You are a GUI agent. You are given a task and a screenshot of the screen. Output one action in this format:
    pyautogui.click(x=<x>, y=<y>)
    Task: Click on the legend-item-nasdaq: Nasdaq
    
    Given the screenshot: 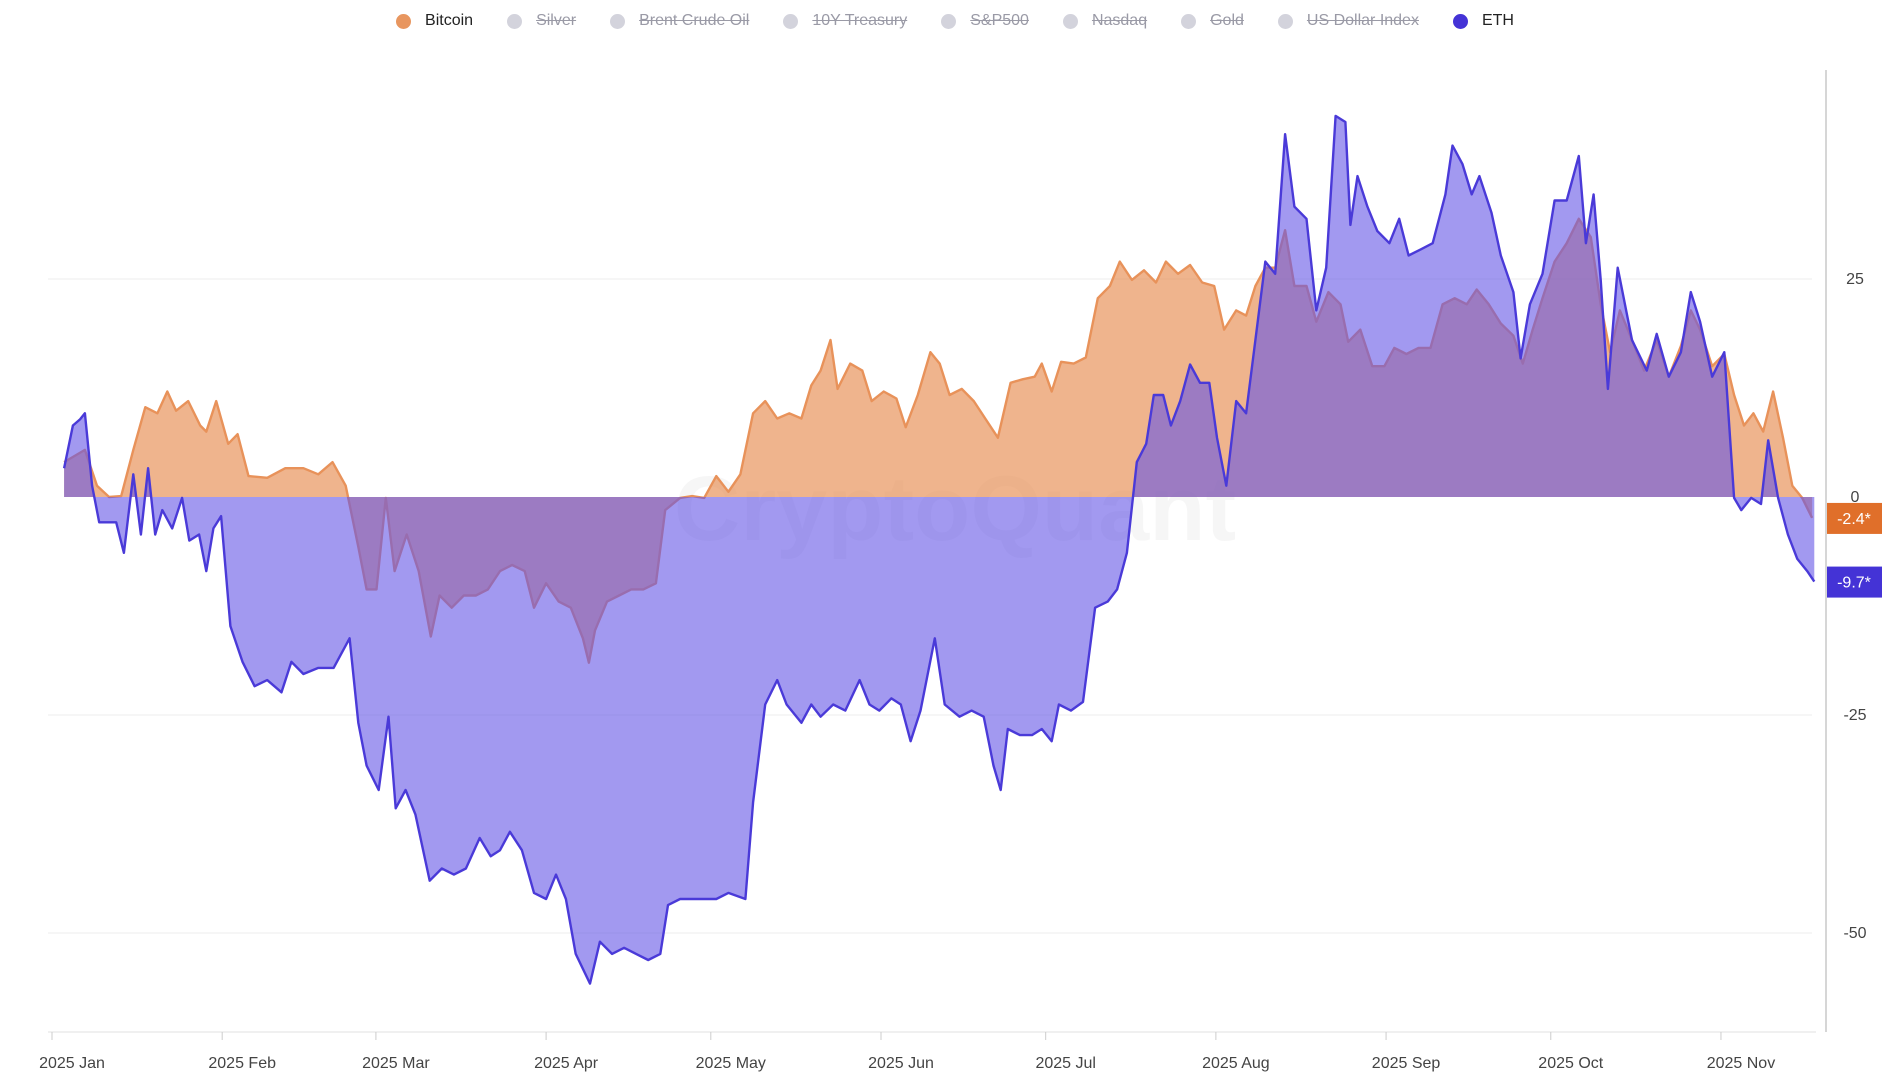 What is the action you would take?
    pyautogui.click(x=1105, y=21)
    